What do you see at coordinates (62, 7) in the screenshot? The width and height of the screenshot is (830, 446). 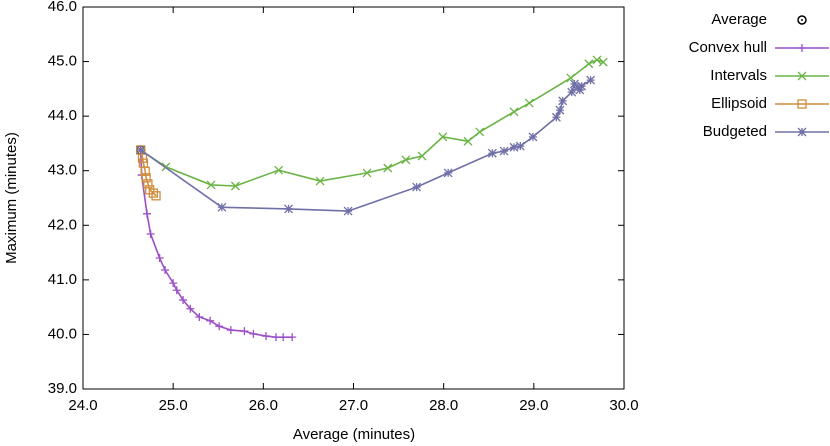 I see `y-tick-label: 46.0` at bounding box center [62, 7].